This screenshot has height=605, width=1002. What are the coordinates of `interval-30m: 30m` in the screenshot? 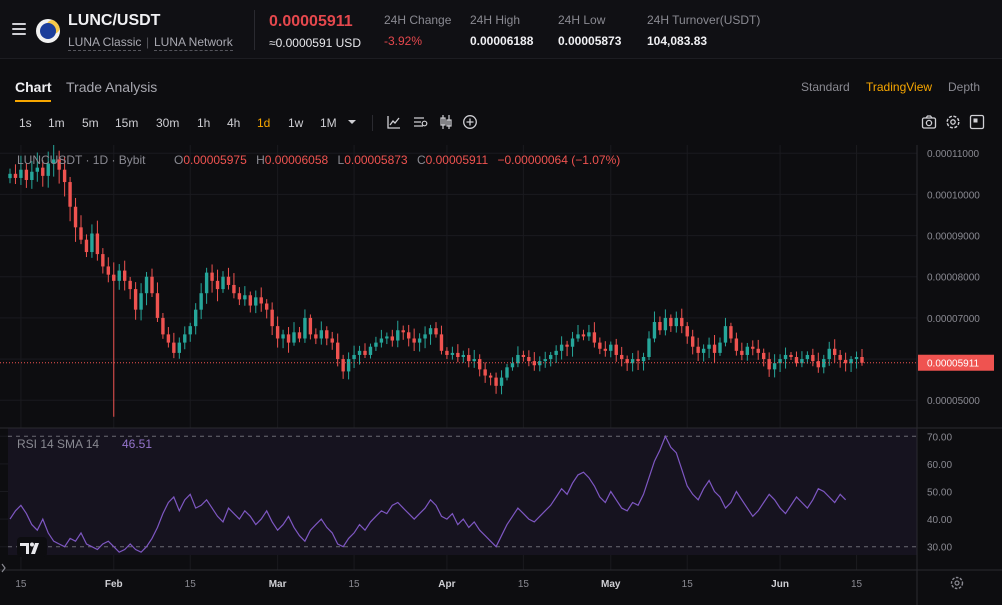 It's located at (168, 123).